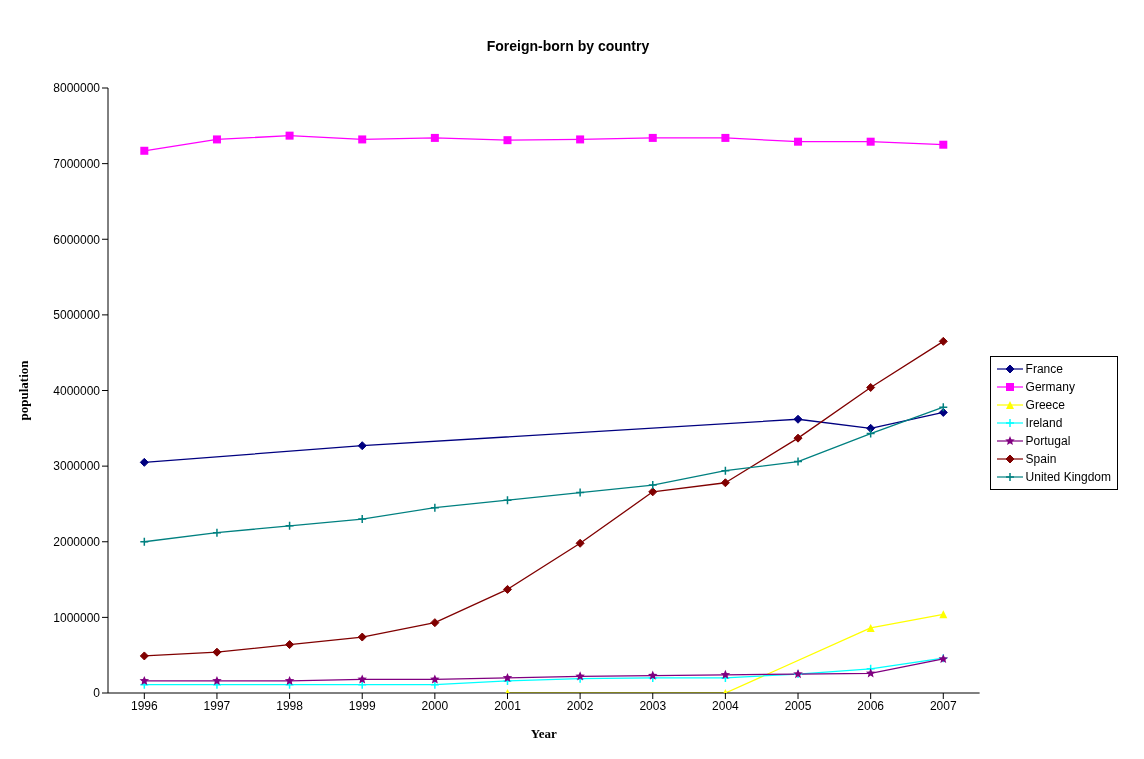  I want to click on x-tick-label: 2007, so click(943, 705).